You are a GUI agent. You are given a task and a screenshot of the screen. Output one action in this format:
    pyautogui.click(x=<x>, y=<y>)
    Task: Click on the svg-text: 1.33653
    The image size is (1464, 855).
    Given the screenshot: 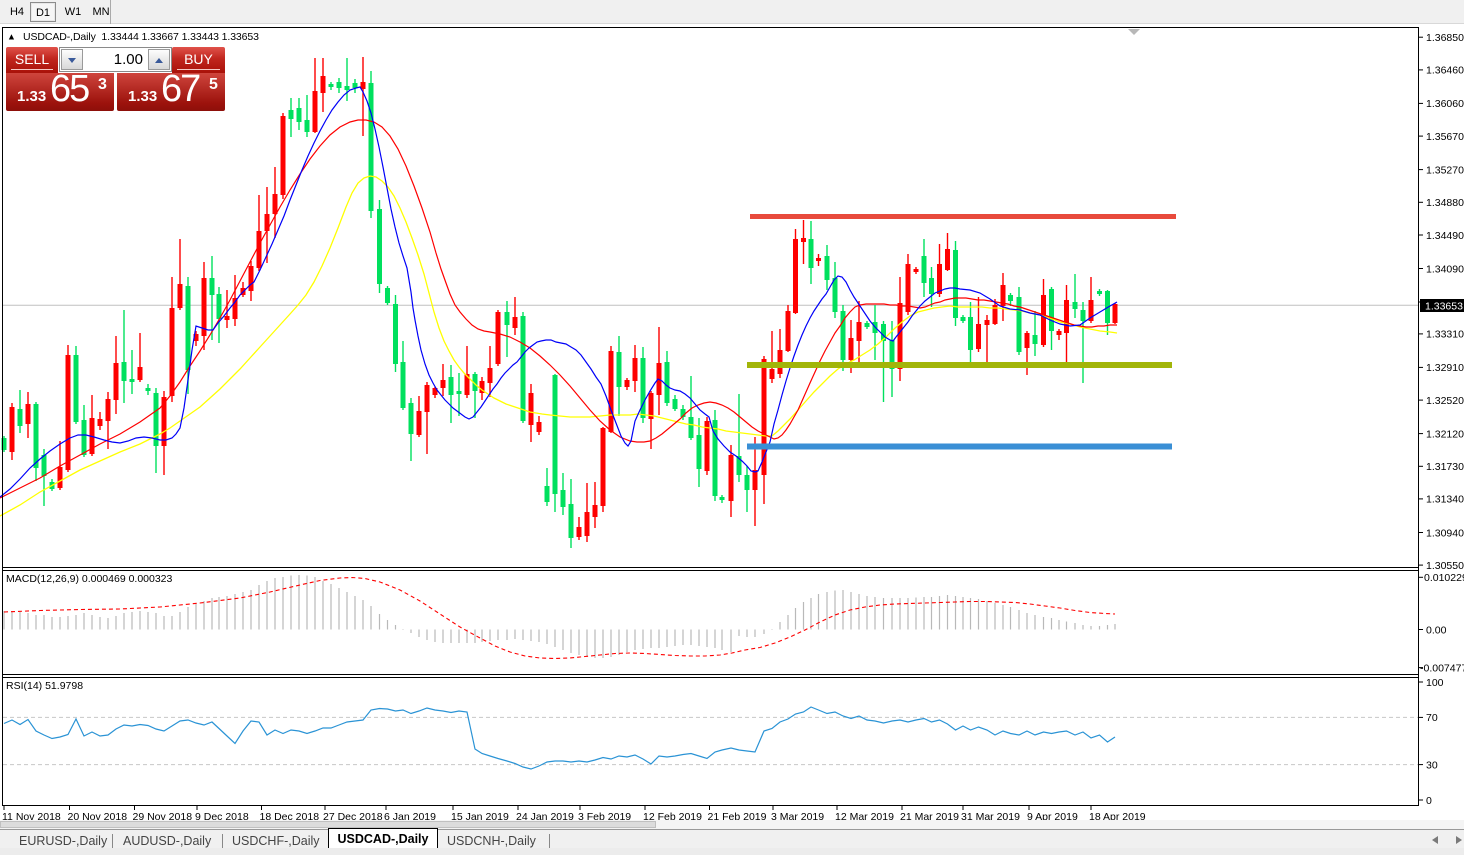 What is the action you would take?
    pyautogui.click(x=1444, y=307)
    